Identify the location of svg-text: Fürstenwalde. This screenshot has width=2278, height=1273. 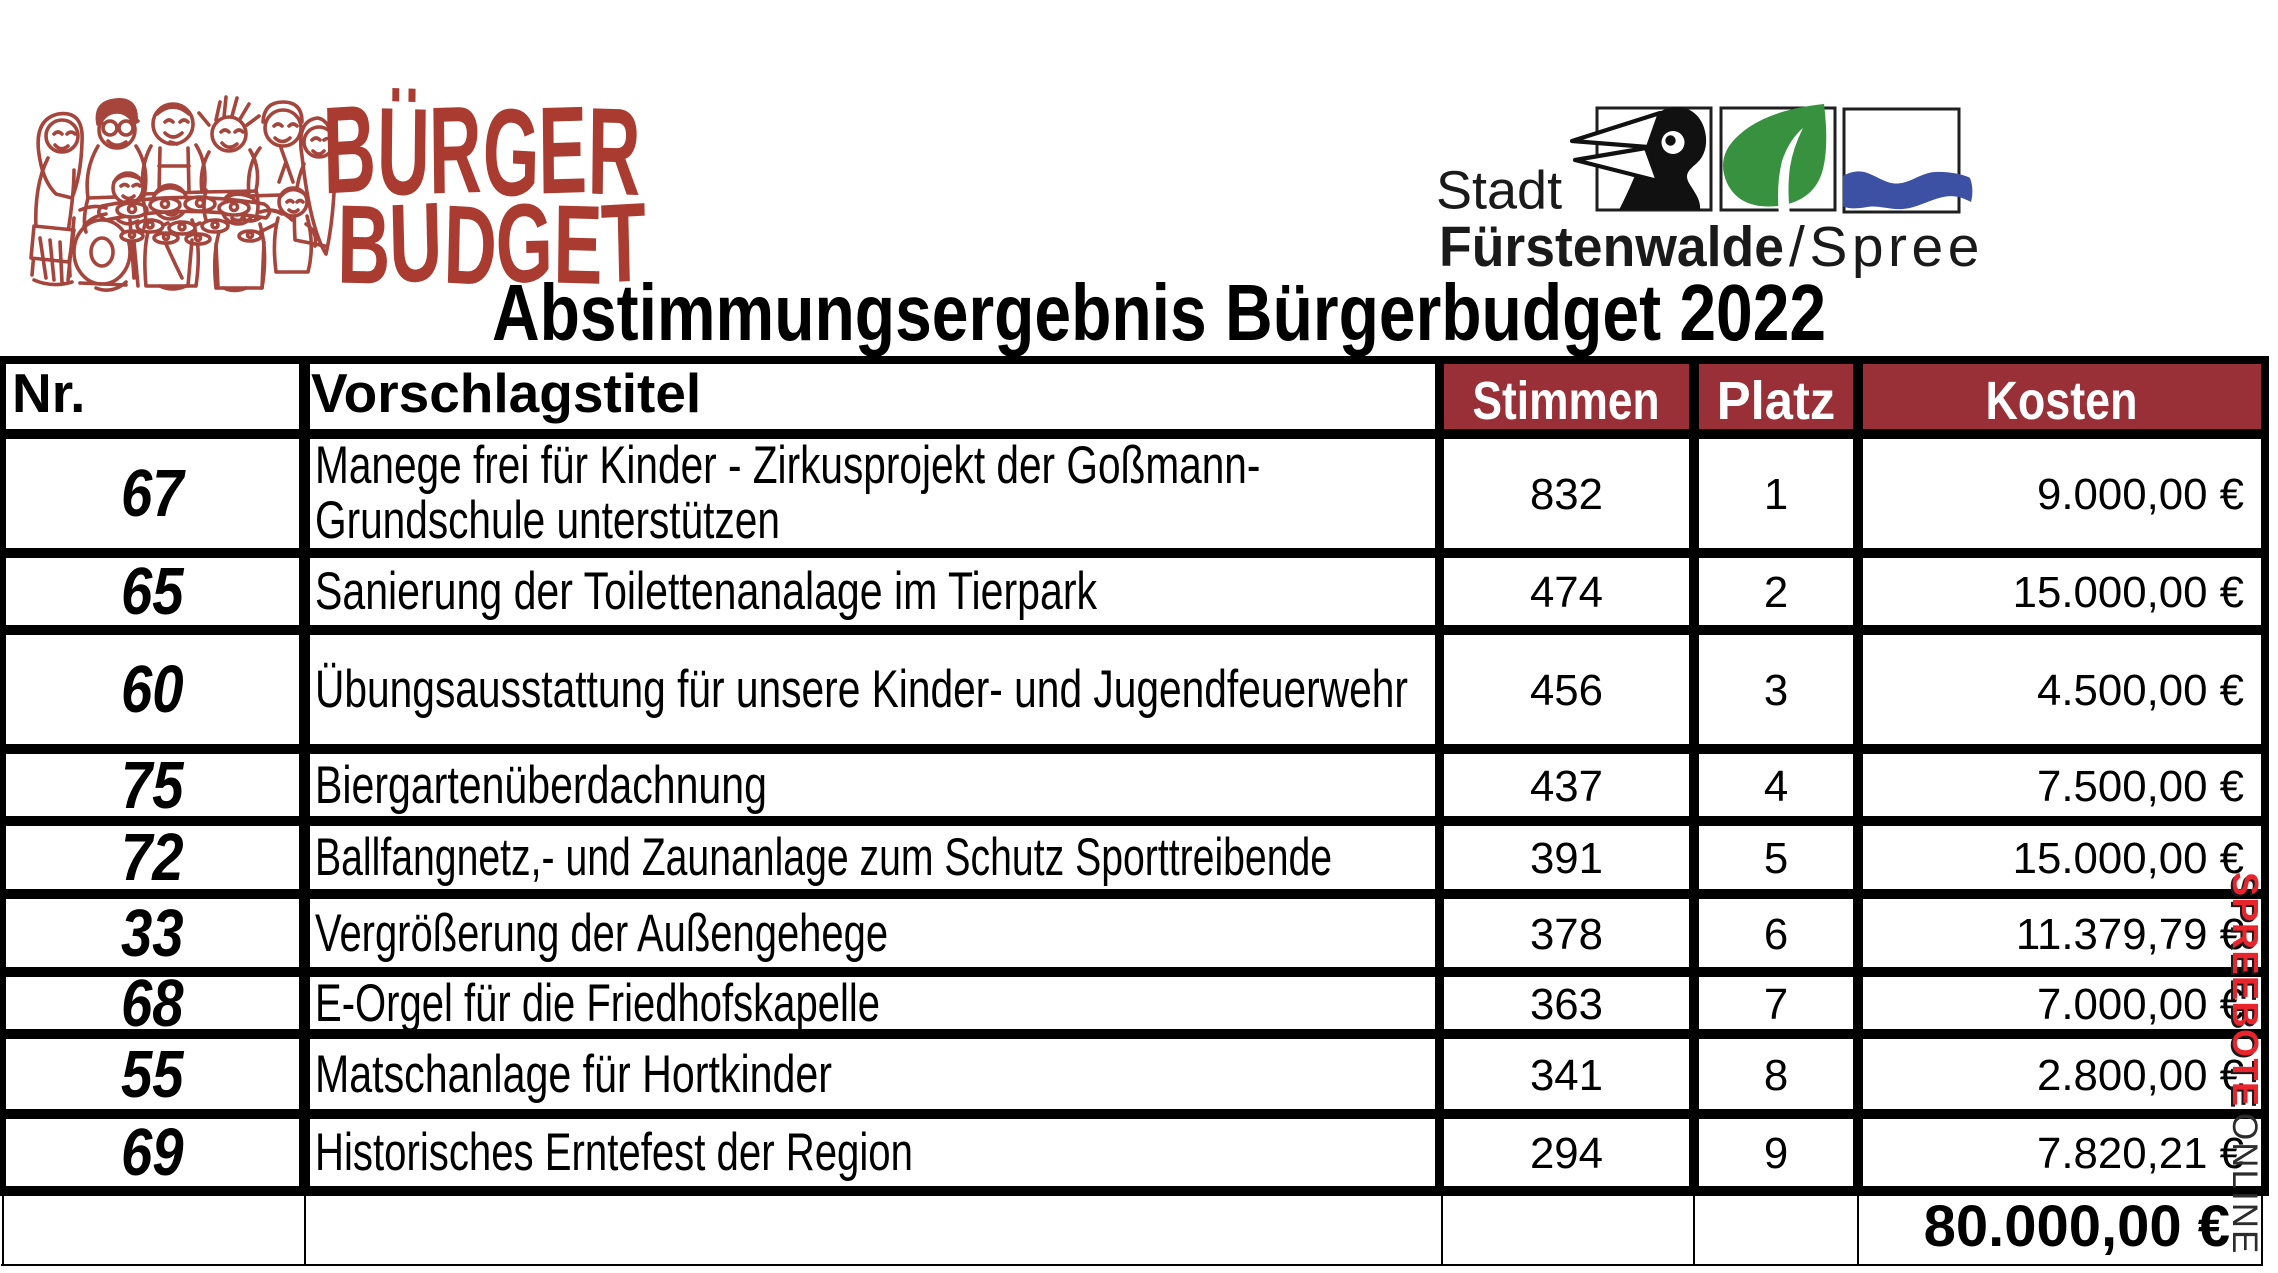
(1611, 247).